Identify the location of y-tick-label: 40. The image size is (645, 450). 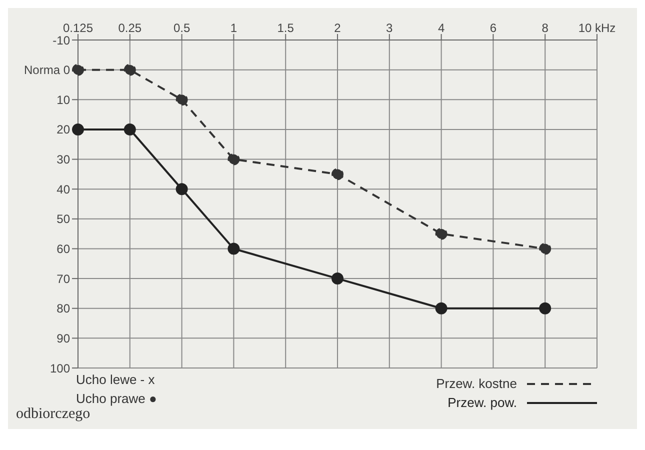
(63, 189).